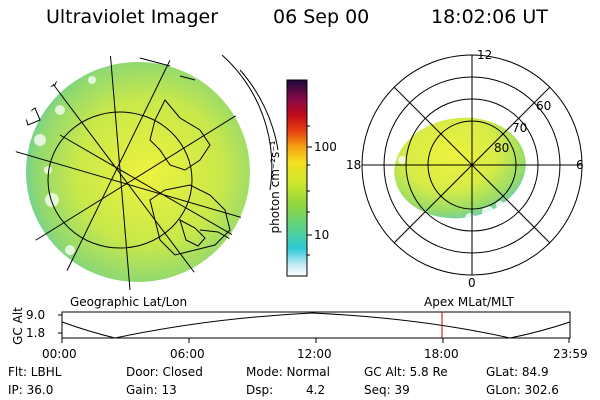  I want to click on mlat-label-70: 70, so click(520, 128).